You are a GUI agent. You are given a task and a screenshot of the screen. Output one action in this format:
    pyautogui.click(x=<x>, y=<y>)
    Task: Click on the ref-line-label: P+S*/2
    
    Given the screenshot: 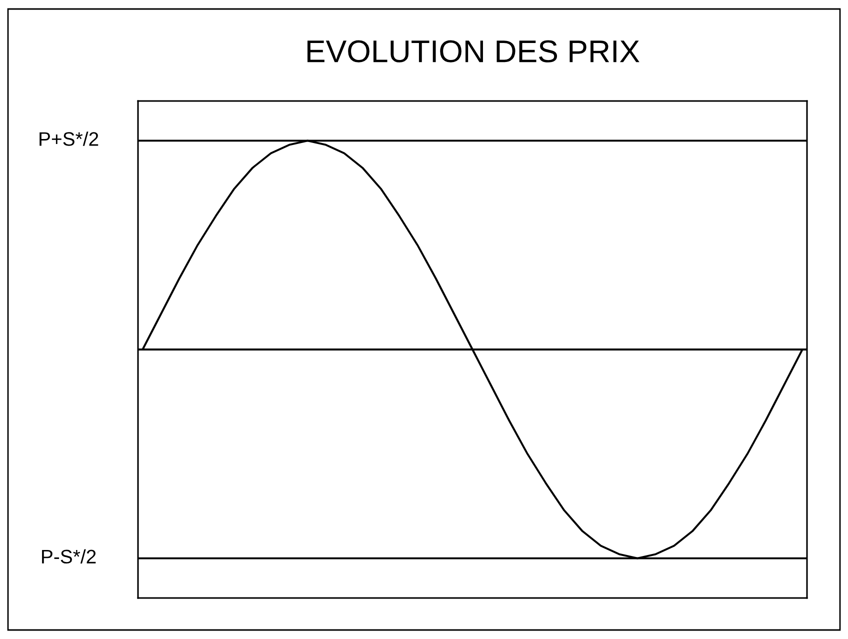 What is the action you would take?
    pyautogui.click(x=69, y=139)
    